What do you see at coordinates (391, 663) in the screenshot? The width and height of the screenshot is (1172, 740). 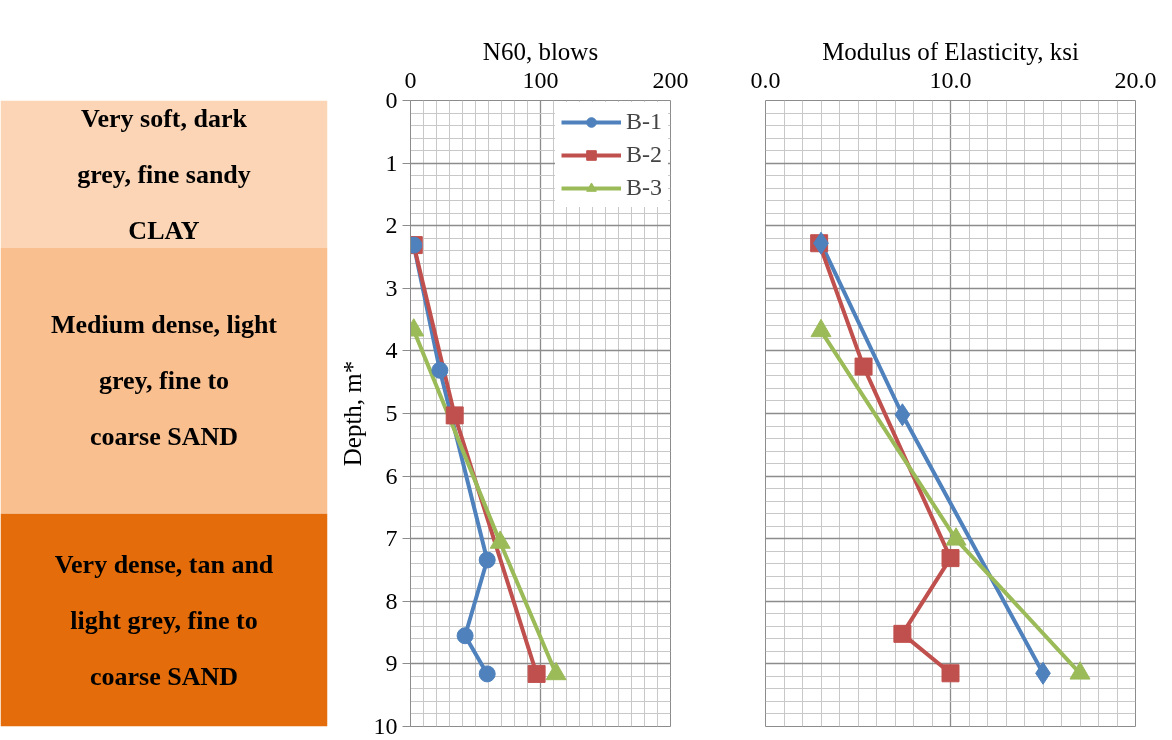 I see `y-tick-label: 9` at bounding box center [391, 663].